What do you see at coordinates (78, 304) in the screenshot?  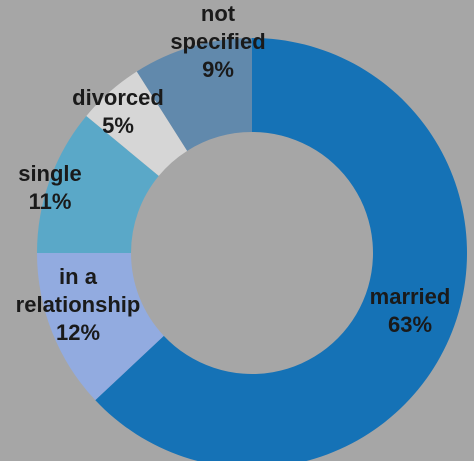 I see `slice-label-in-a-relationship: in a relationship 12%` at bounding box center [78, 304].